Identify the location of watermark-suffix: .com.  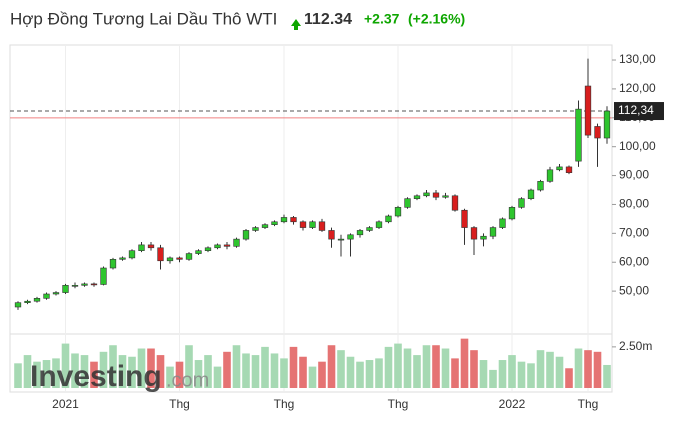
(187, 380).